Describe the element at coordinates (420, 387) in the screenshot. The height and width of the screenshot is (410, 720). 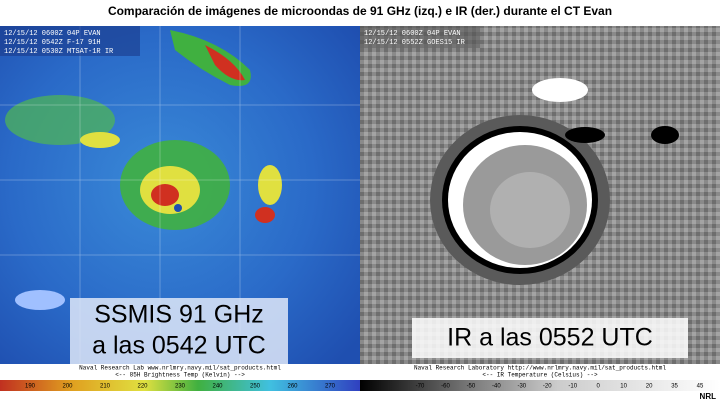
I see `colorbar-tick-label: -70` at that location.